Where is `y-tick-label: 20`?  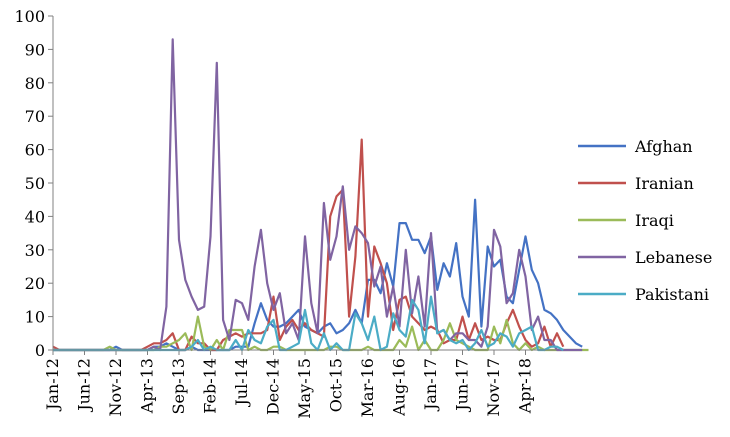 y-tick-label: 20 is located at coordinates (35, 283).